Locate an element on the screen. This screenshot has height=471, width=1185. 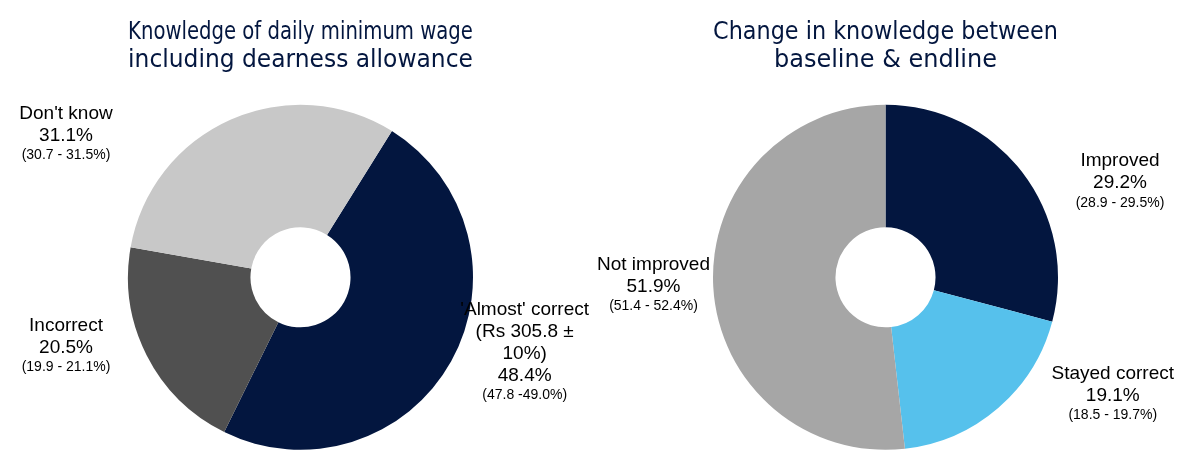
chart-title: Knowledge of daily minimum wage including dearness allowance is located at coordinates (300, 45).